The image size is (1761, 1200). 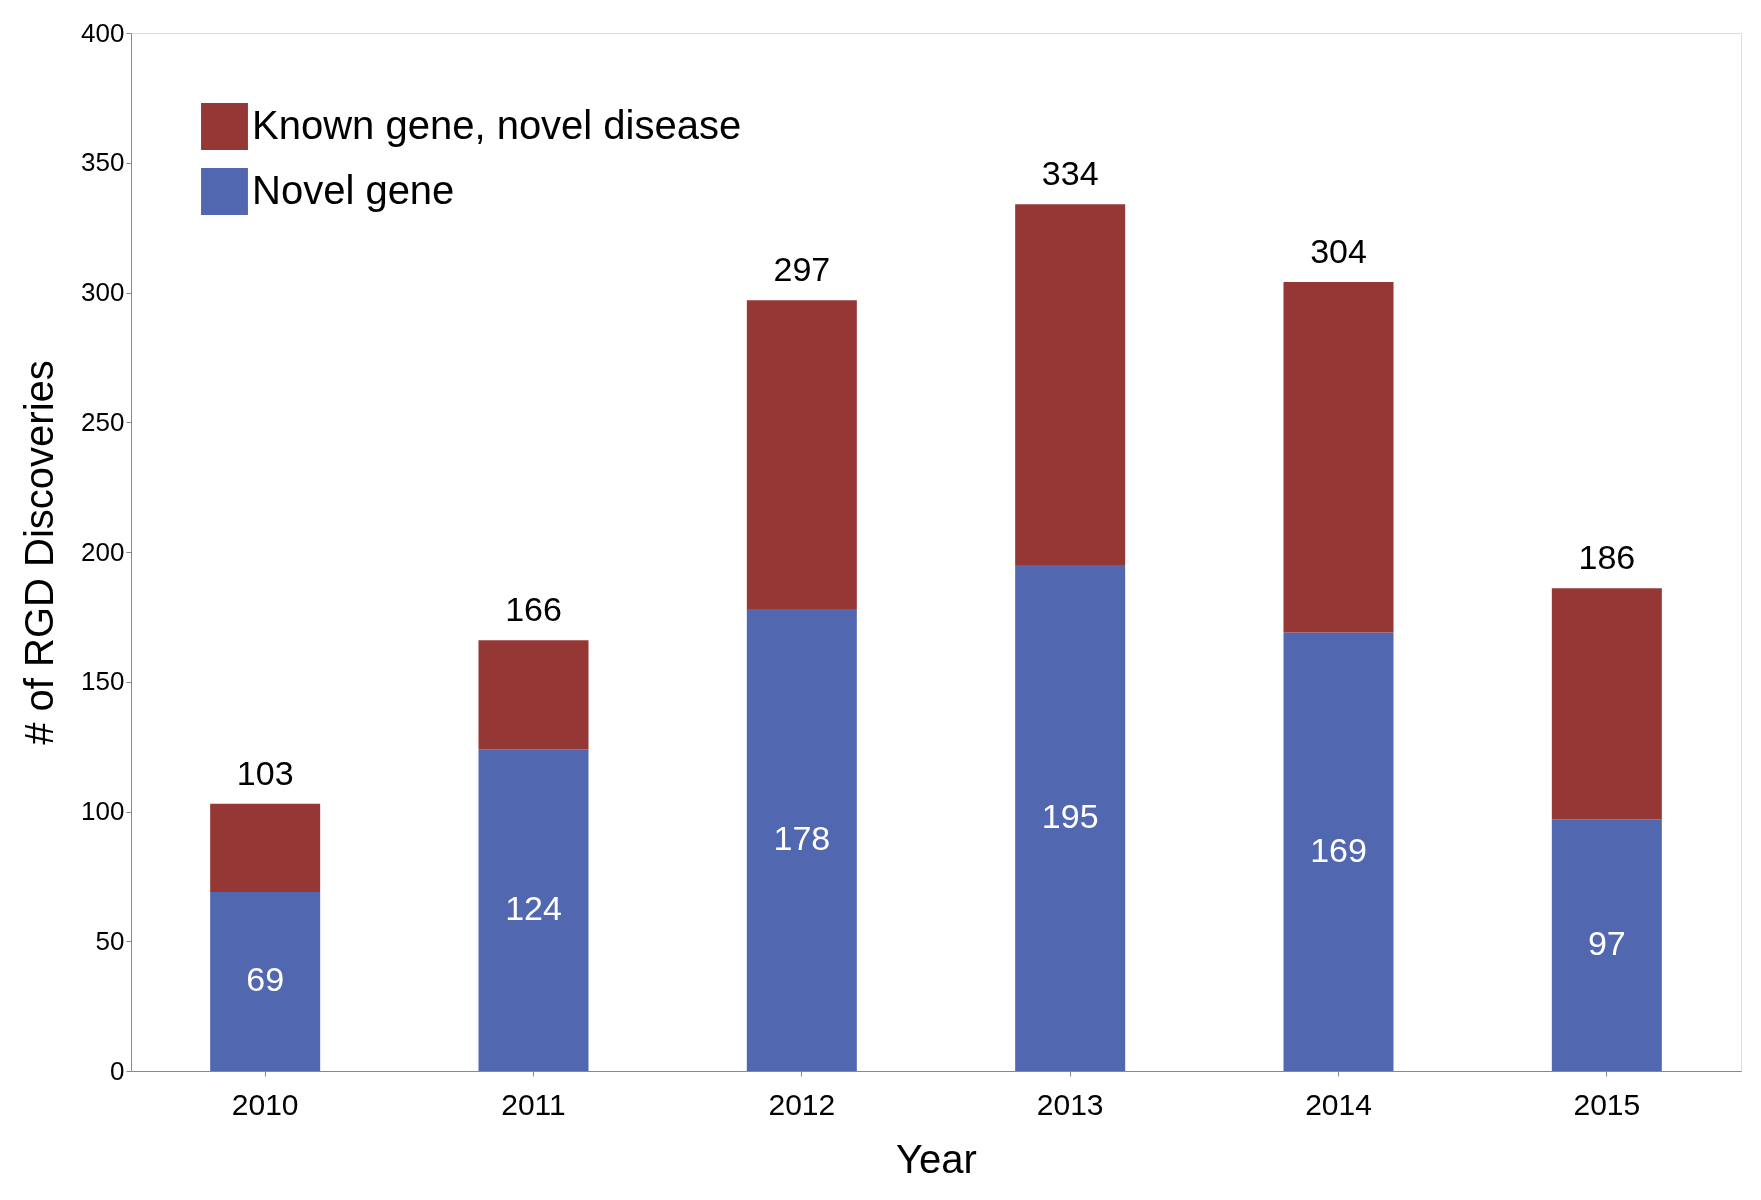 What do you see at coordinates (110, 940) in the screenshot?
I see `y-tick-label: 50` at bounding box center [110, 940].